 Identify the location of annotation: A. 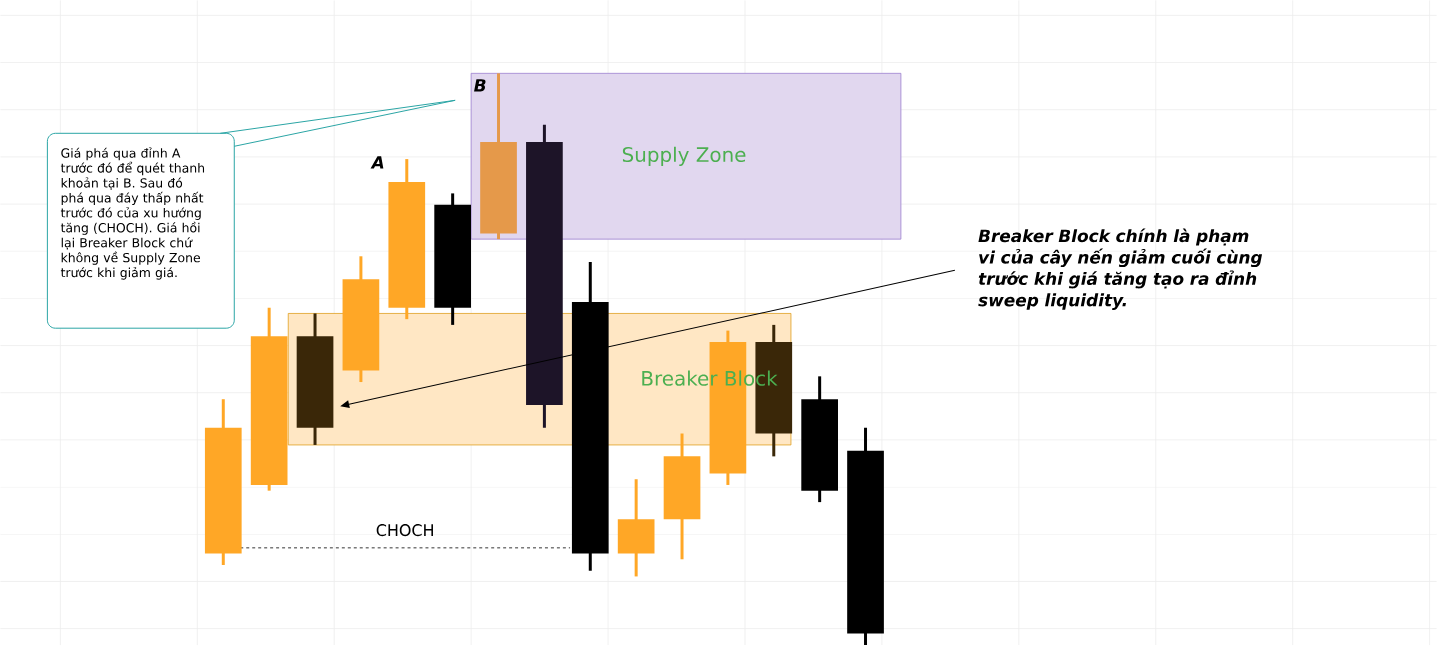
(377, 162).